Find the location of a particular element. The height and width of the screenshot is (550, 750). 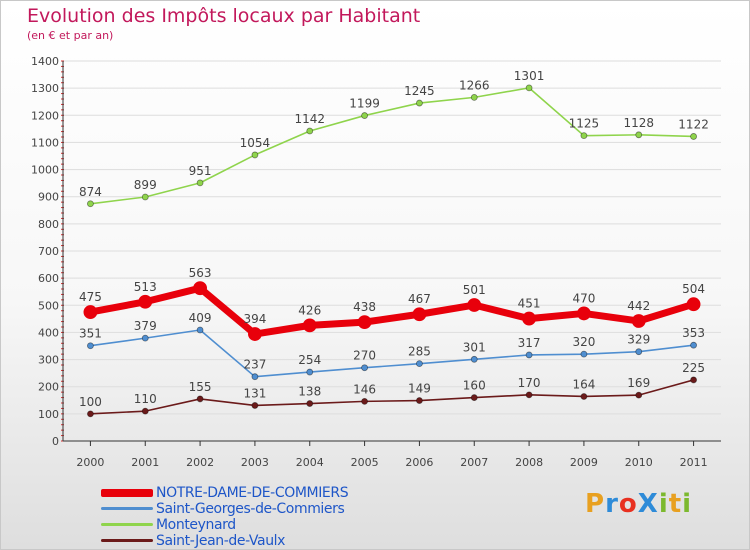

data-label-monteynard: 874 is located at coordinates (90, 192).